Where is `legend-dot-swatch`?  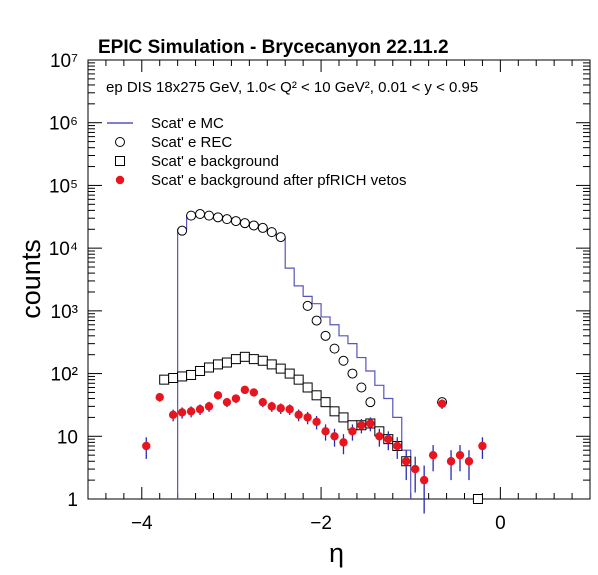
legend-dot-swatch is located at coordinates (120, 180).